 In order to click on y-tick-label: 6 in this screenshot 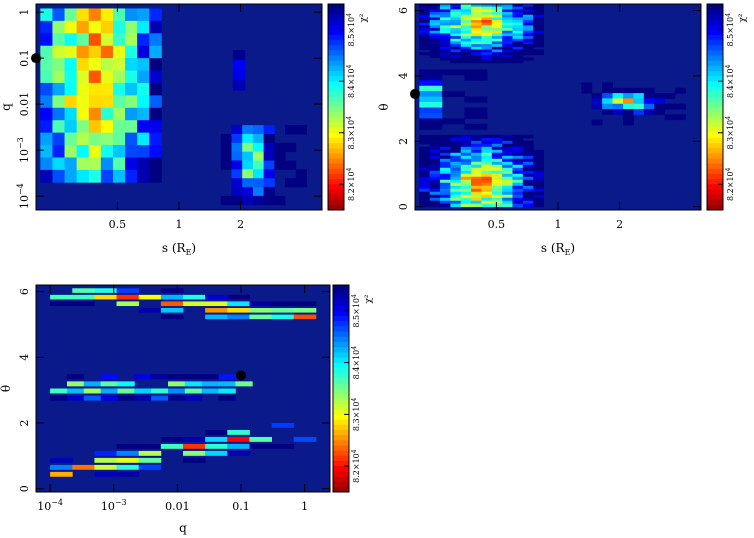, I will do `click(403, 10)`.